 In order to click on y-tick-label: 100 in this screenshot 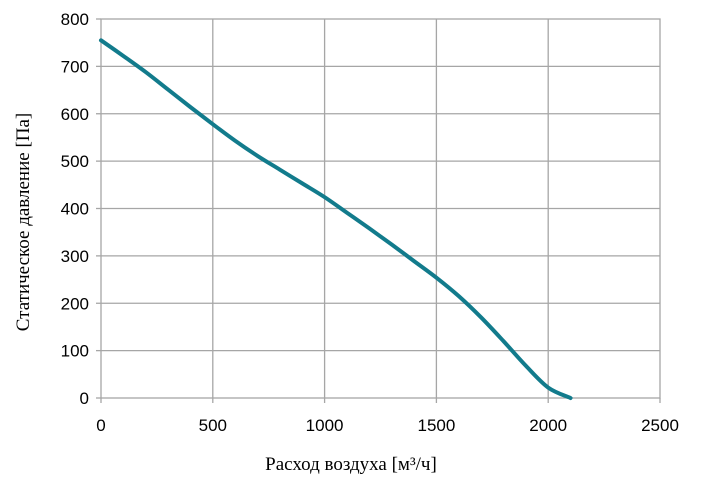, I will do `click(75, 351)`.